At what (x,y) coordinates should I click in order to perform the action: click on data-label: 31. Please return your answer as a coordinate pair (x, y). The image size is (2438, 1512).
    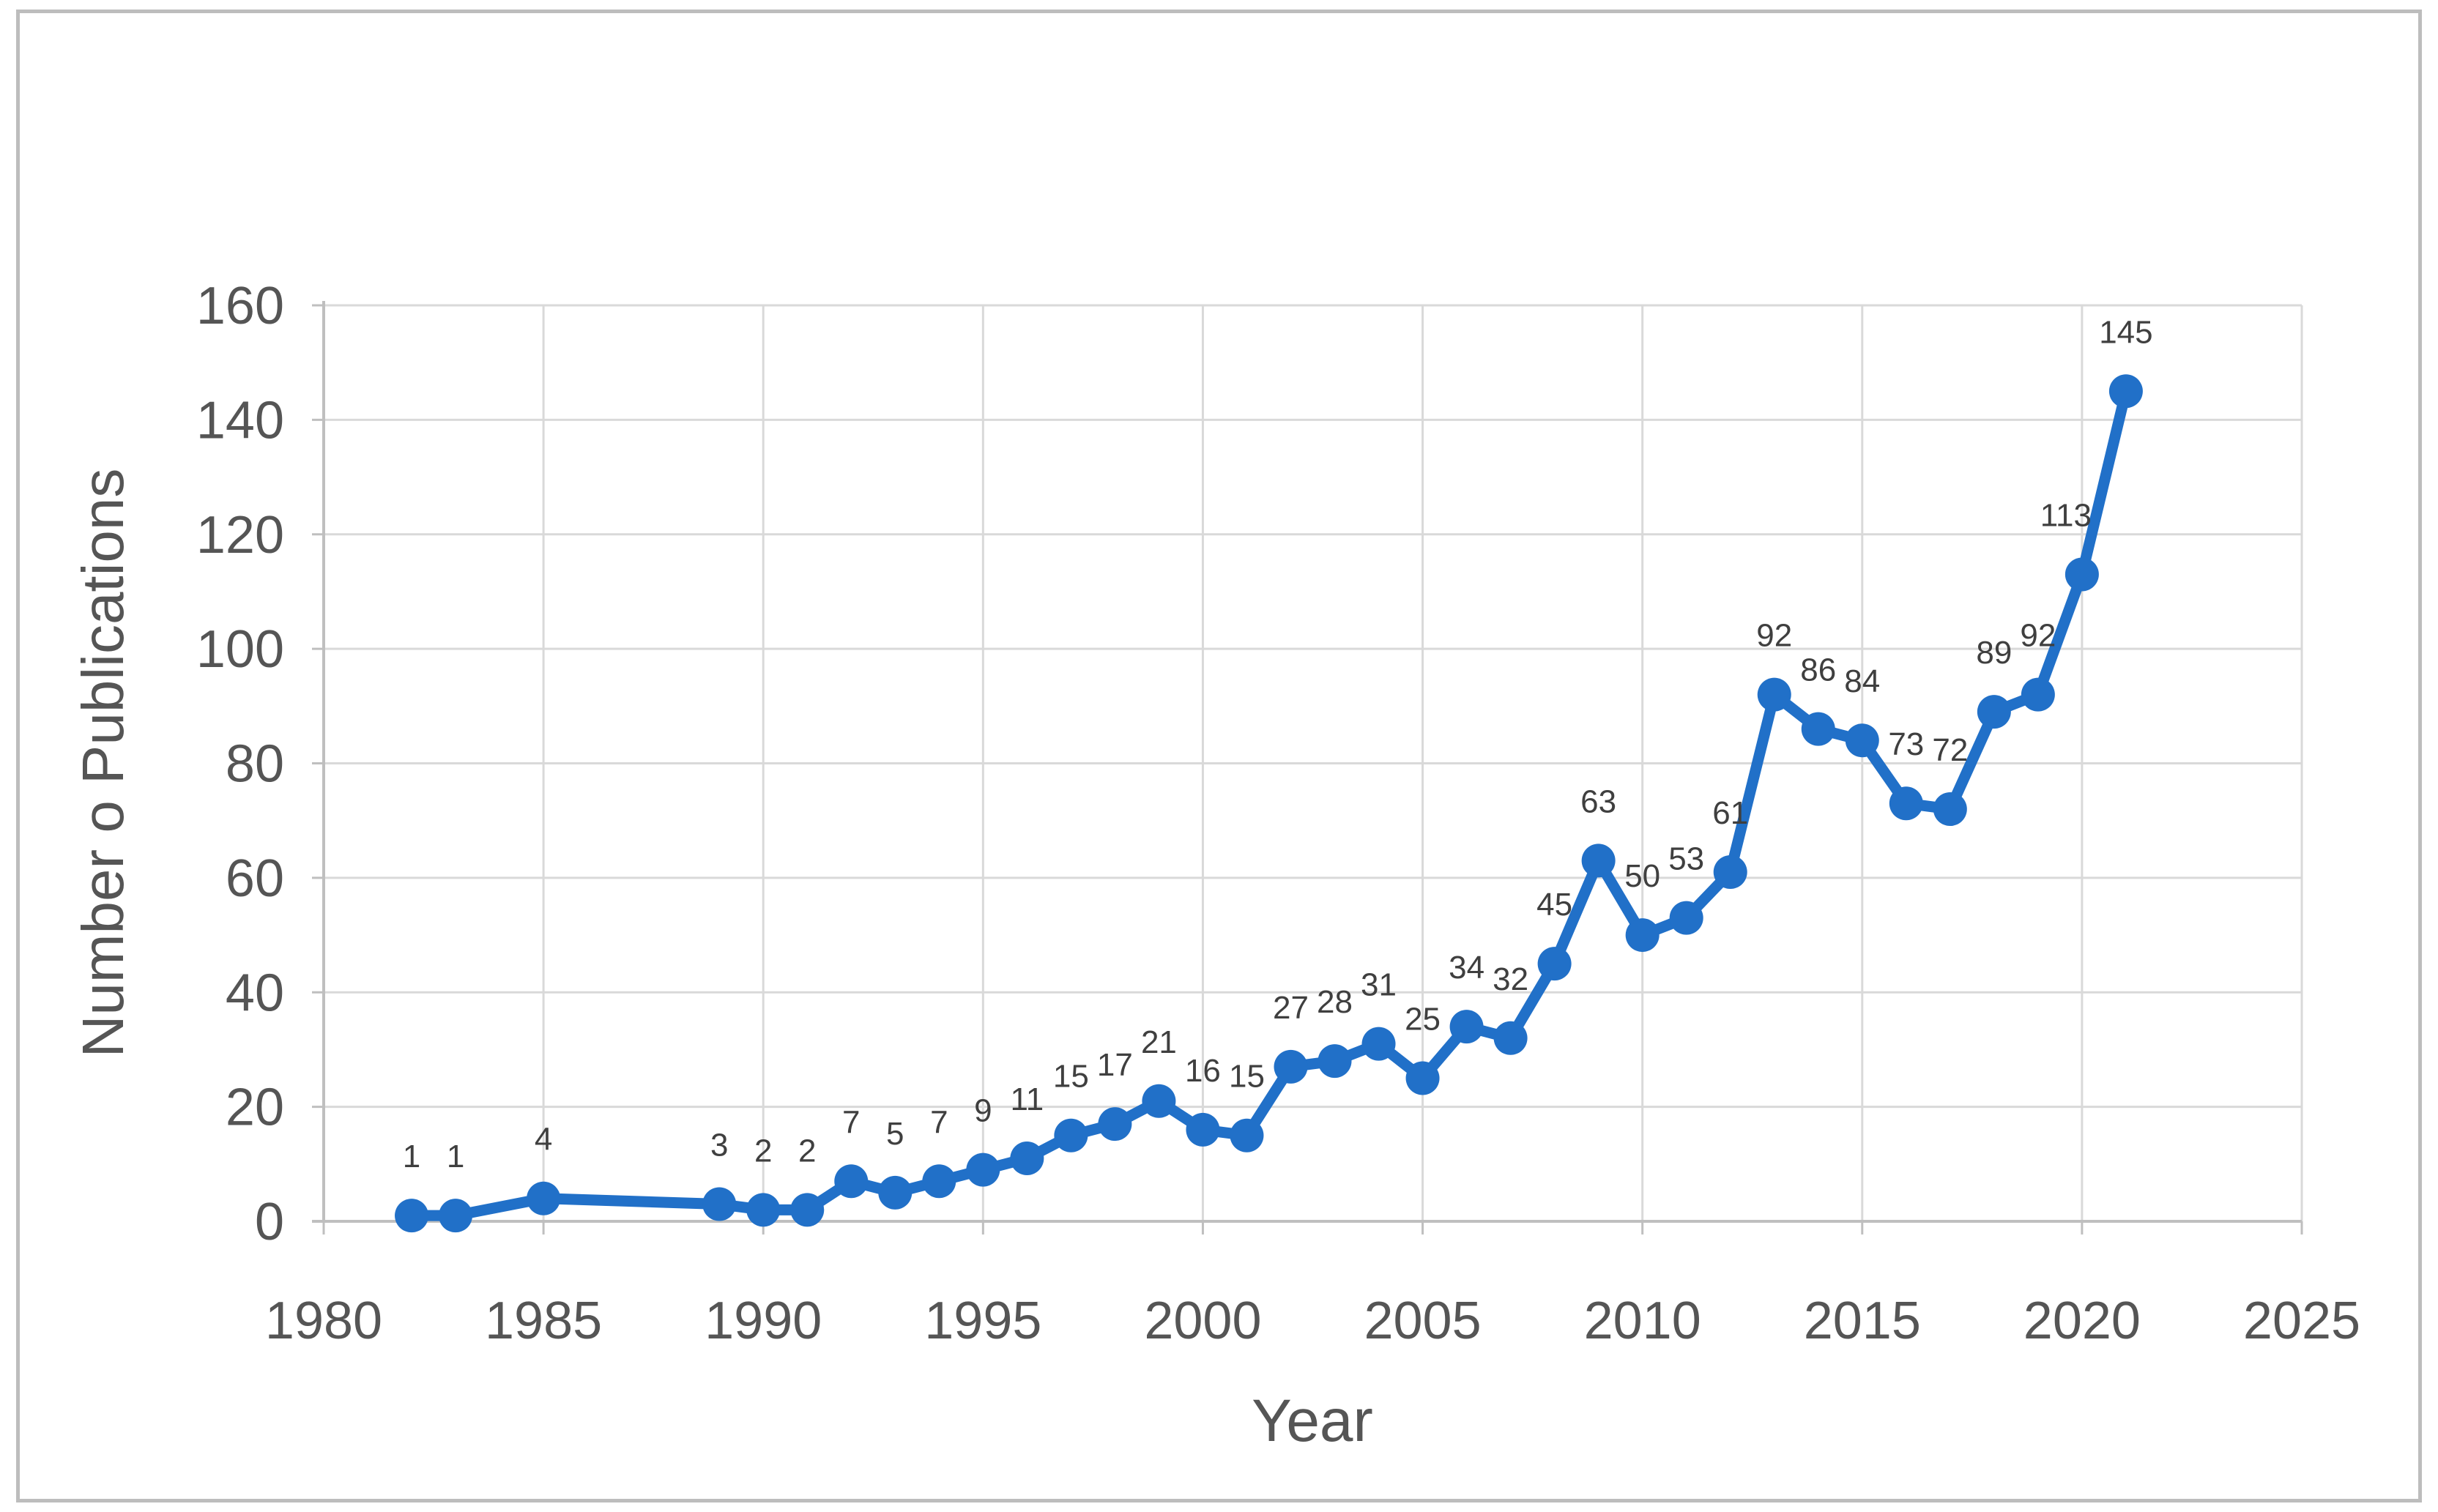
    Looking at the image, I should click on (1379, 985).